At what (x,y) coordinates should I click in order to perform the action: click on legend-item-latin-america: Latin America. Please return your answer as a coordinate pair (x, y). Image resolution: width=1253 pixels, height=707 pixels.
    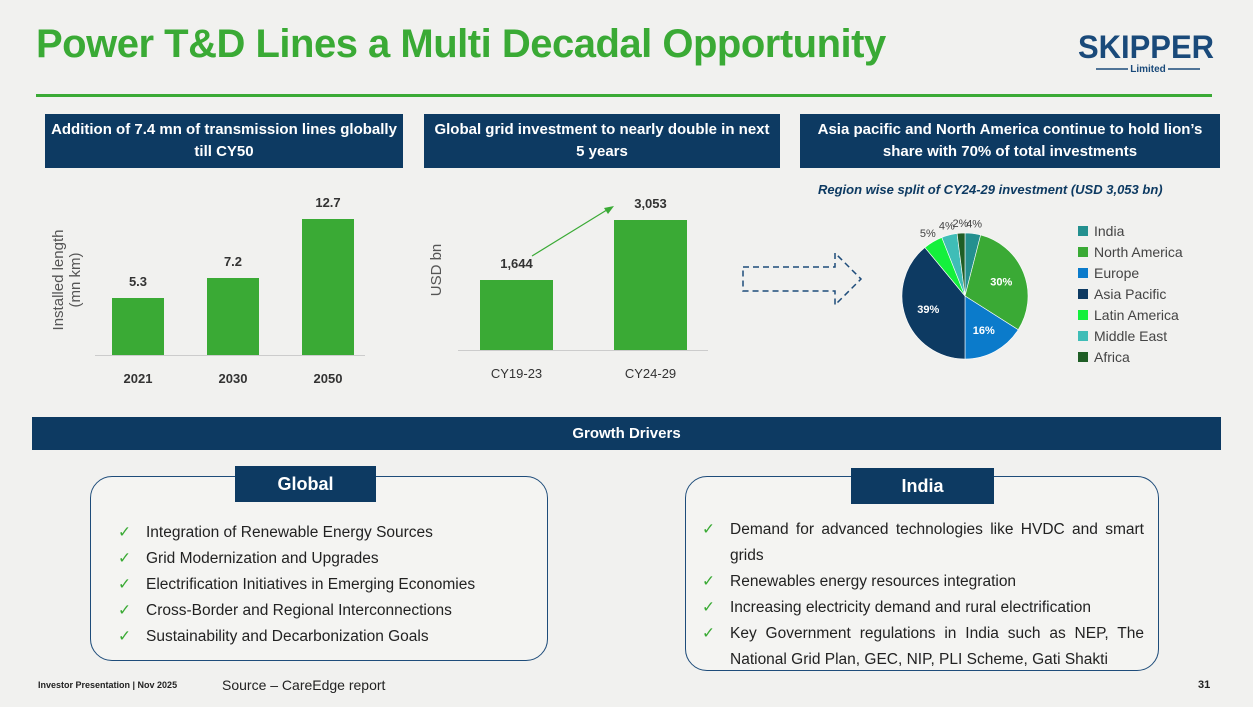
    Looking at the image, I should click on (1130, 314).